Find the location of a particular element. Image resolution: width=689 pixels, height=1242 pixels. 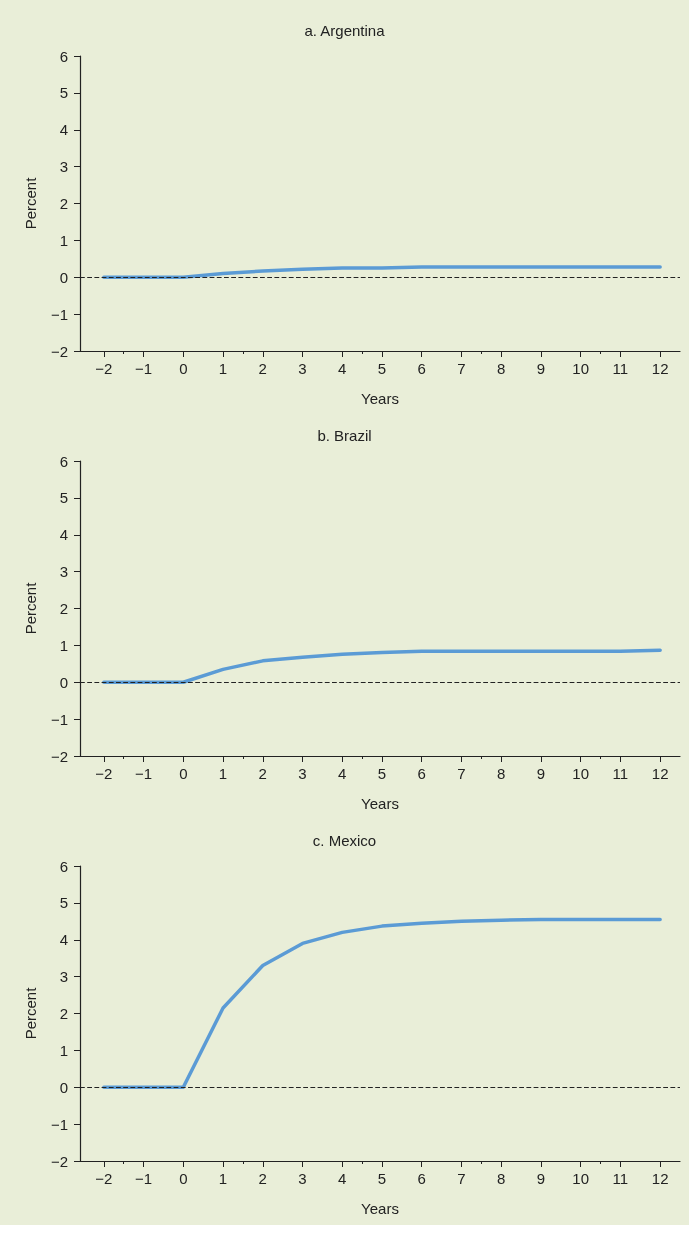

chart-title: b. Brazil is located at coordinates (344, 435).